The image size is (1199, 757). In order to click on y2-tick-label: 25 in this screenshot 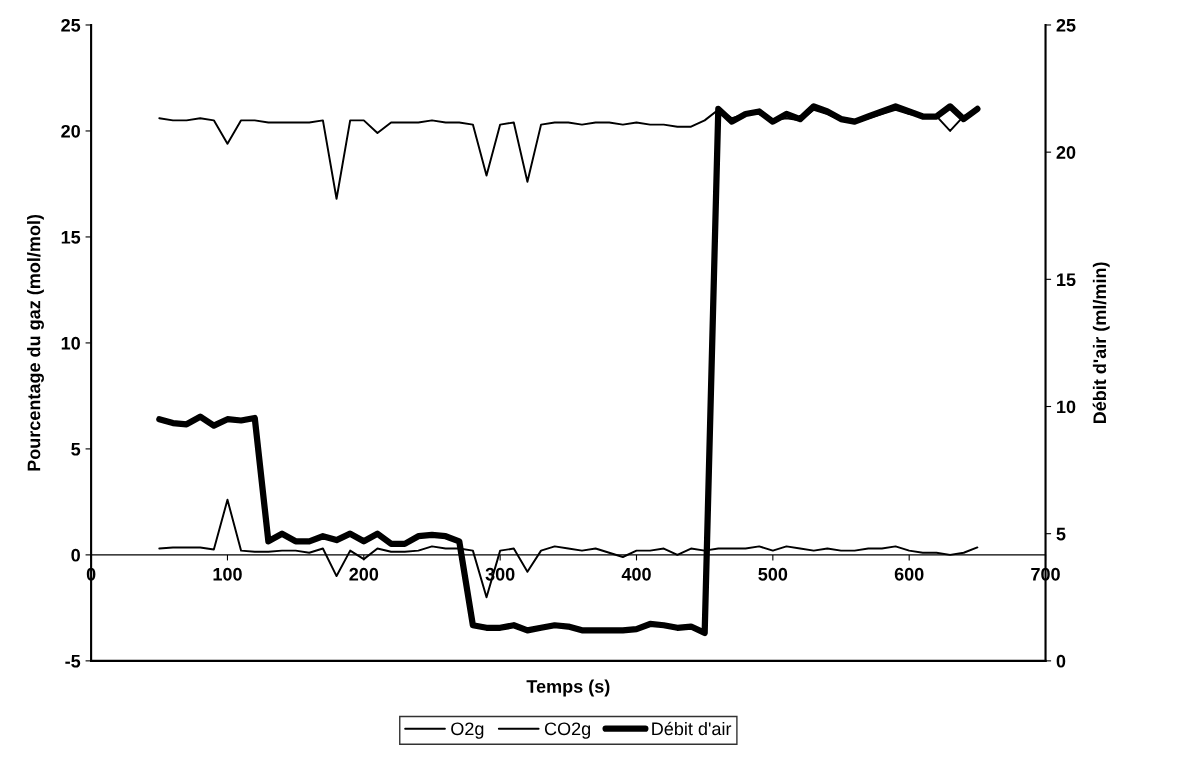, I will do `click(1066, 25)`.